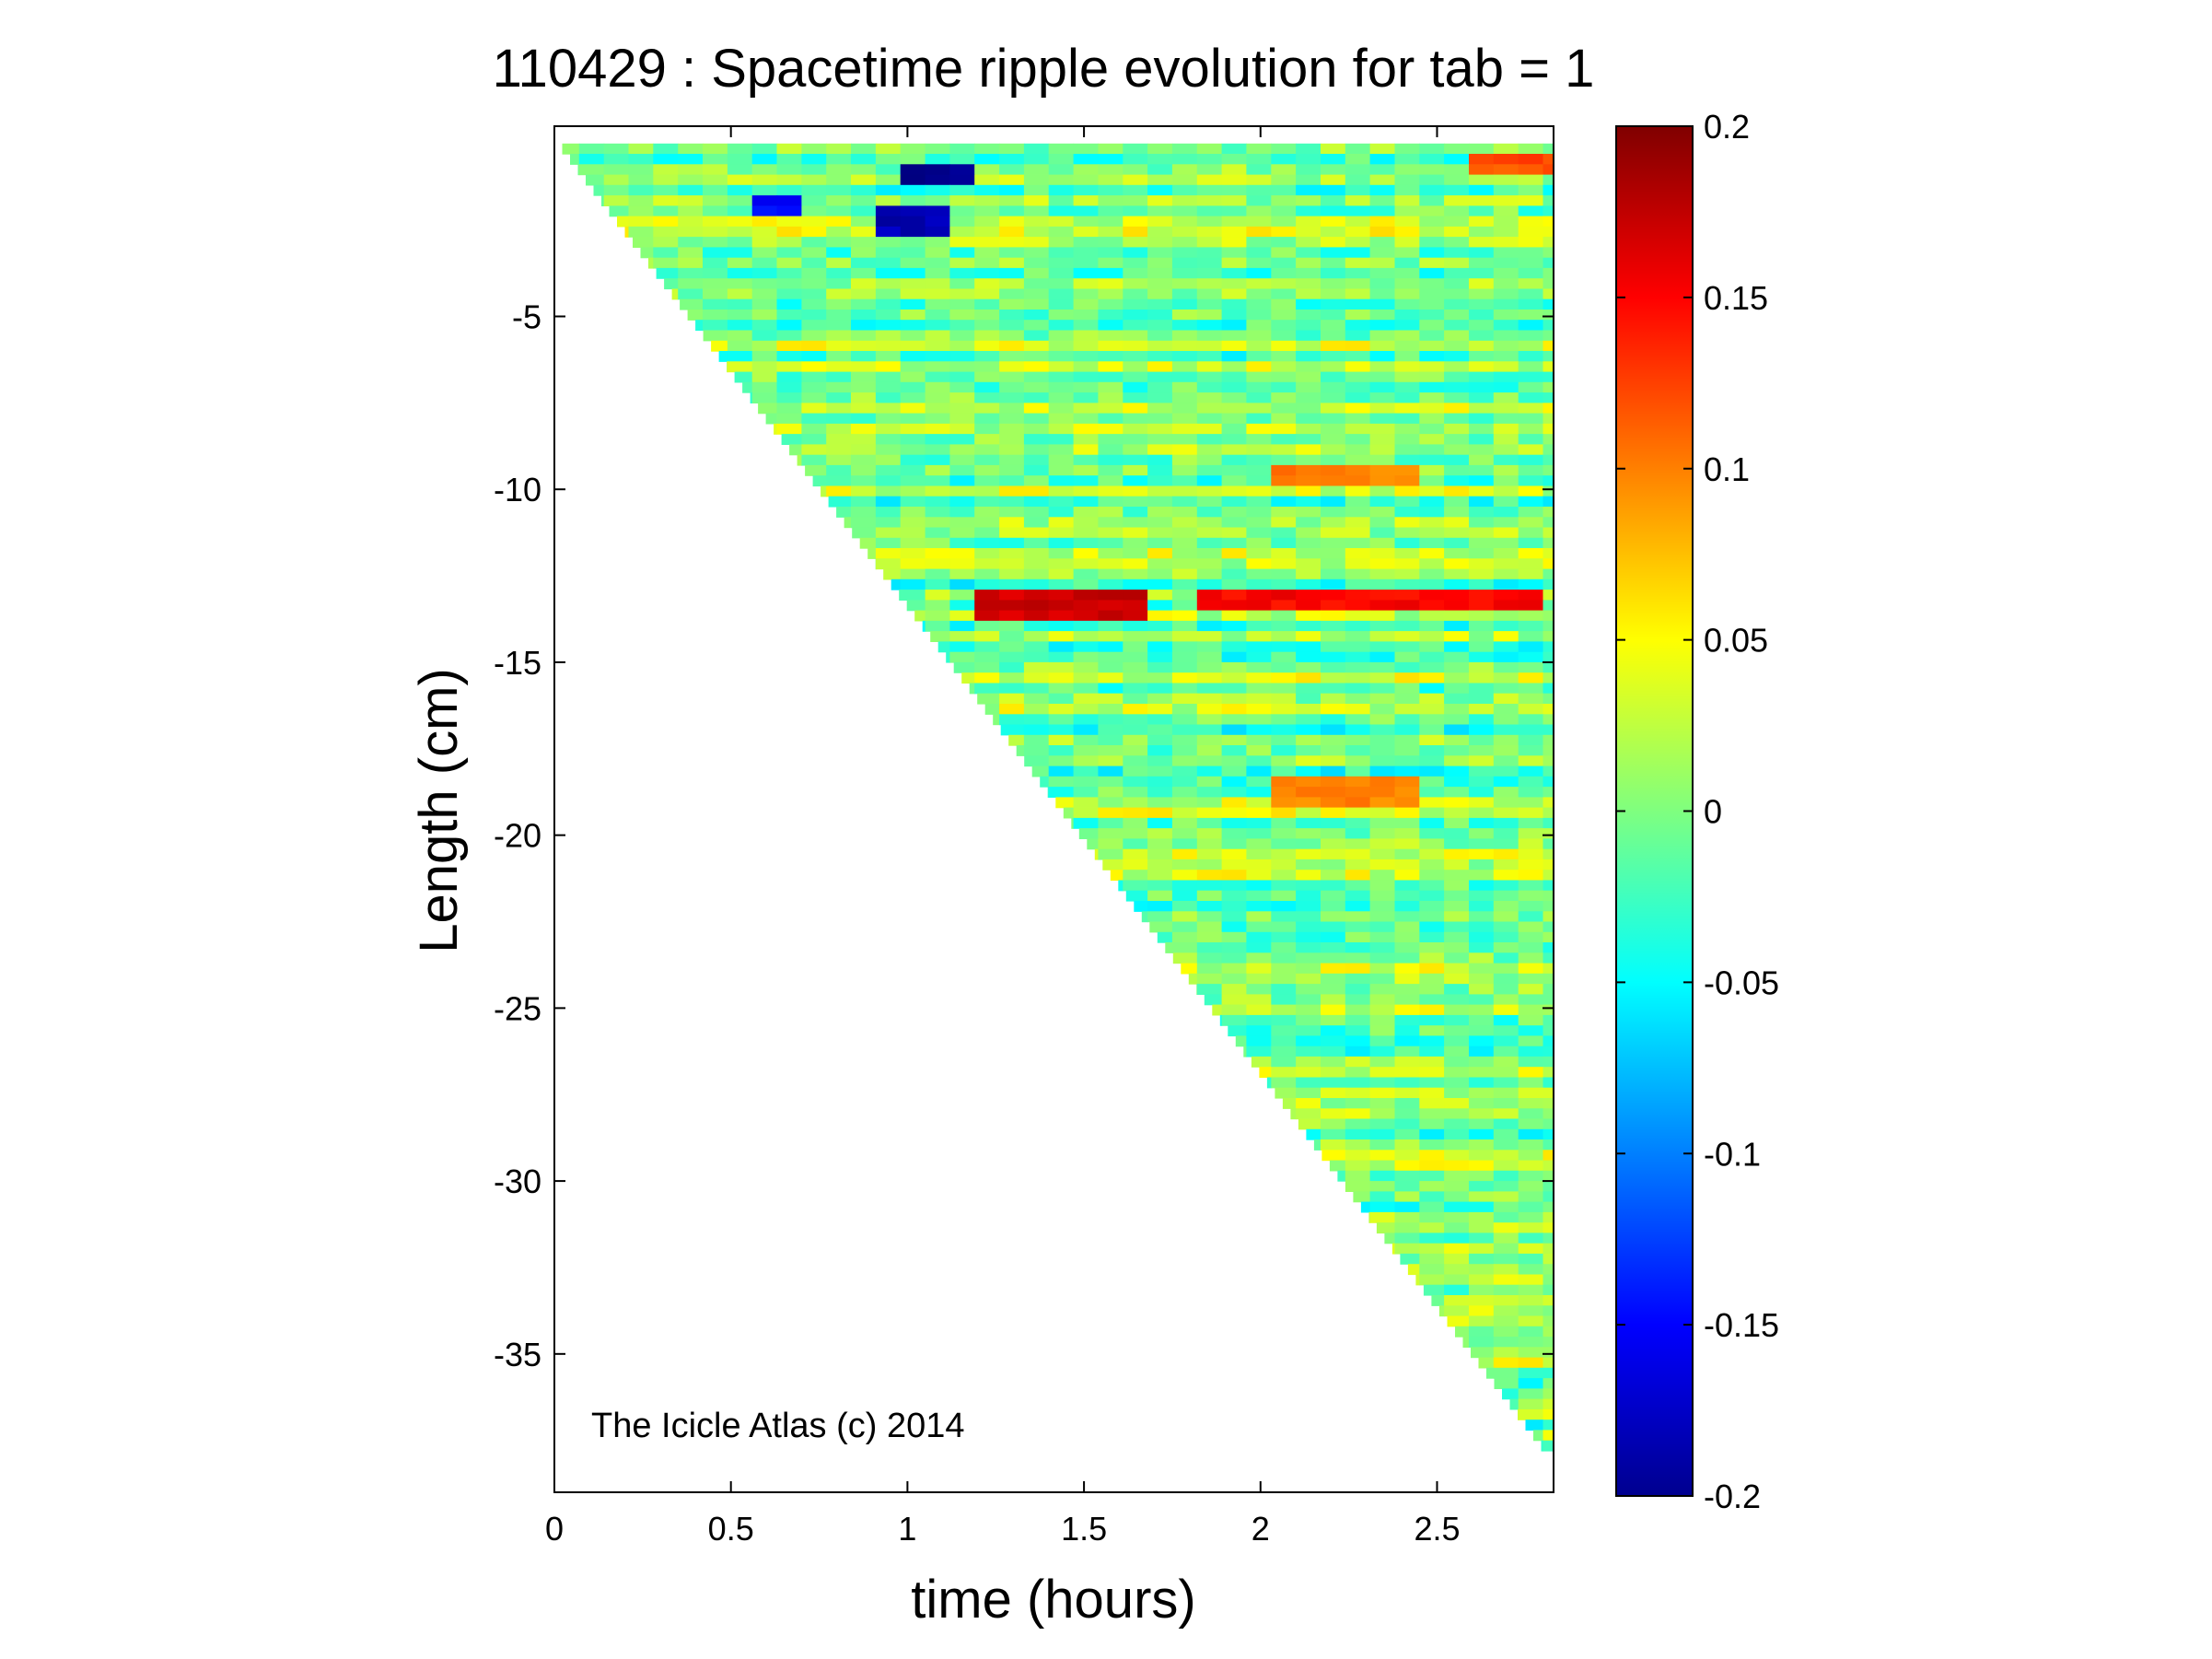 The width and height of the screenshot is (2212, 1659). What do you see at coordinates (1358, 844) in the screenshot?
I see `heatmap-cell-2070` at bounding box center [1358, 844].